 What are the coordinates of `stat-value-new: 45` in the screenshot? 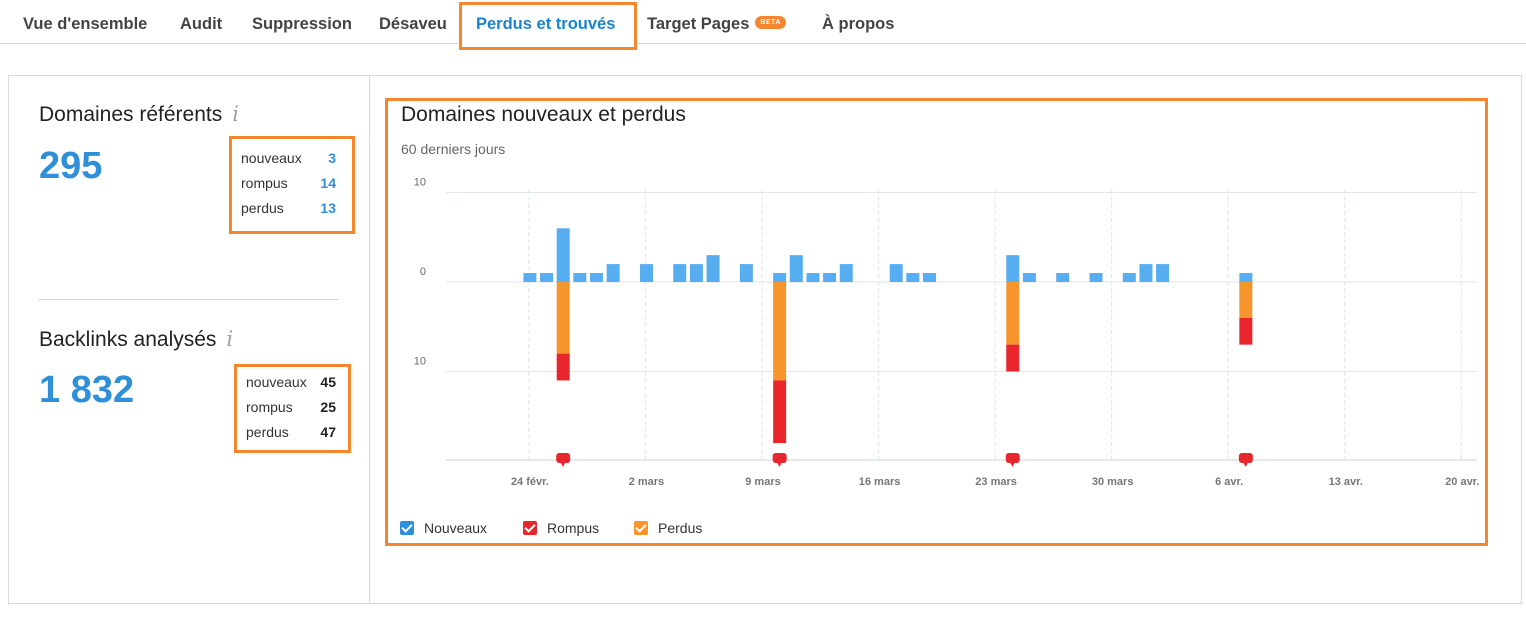 It's located at (328, 382).